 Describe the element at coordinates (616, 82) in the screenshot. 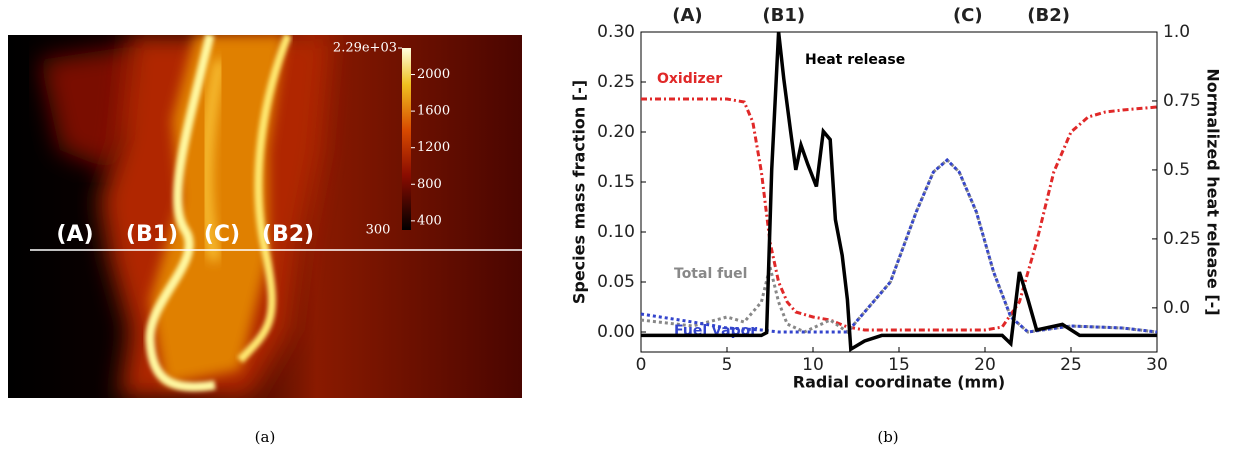

I see `y-tick-label: 0.25` at that location.